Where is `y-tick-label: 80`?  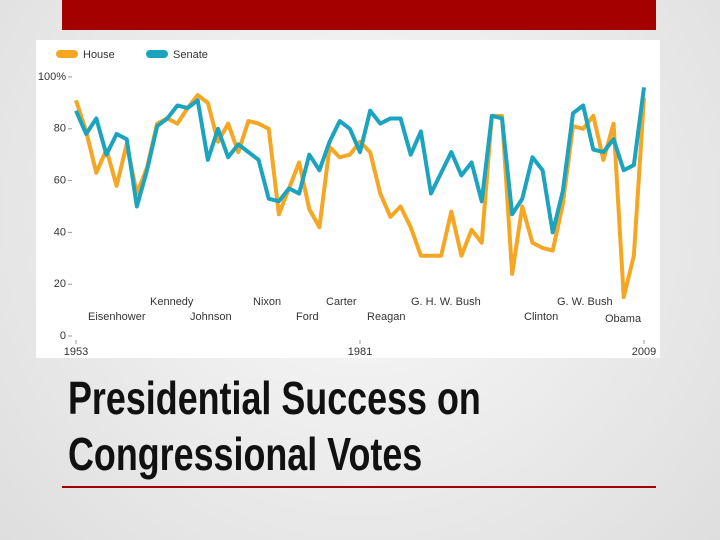
y-tick-label: 80 is located at coordinates (60, 129).